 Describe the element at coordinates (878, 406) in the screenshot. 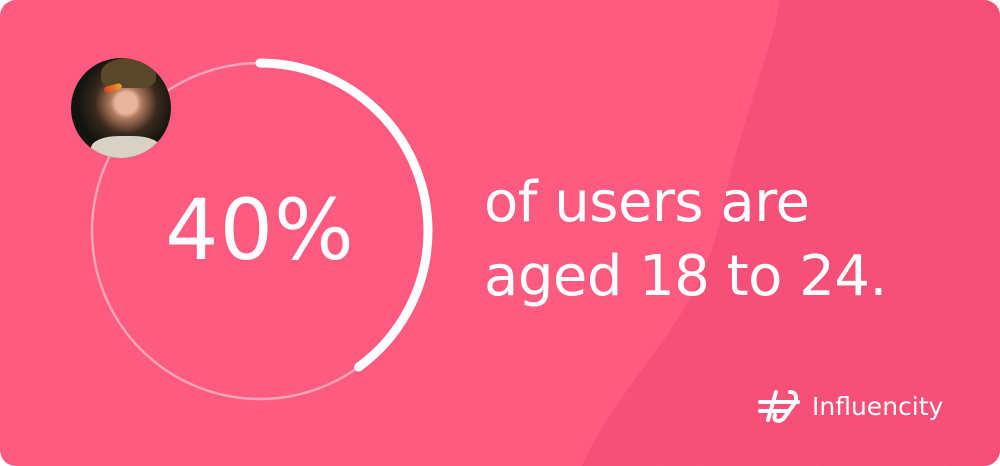

I see `brand-name: Influencity` at that location.